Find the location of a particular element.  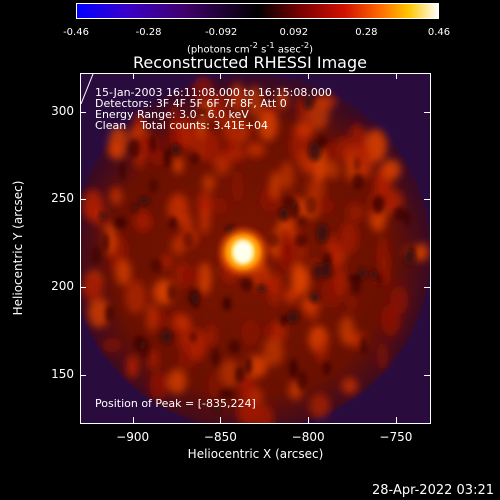

image-info-line: Energy Range: 3.0 - 6.0 keV is located at coordinates (172, 114).